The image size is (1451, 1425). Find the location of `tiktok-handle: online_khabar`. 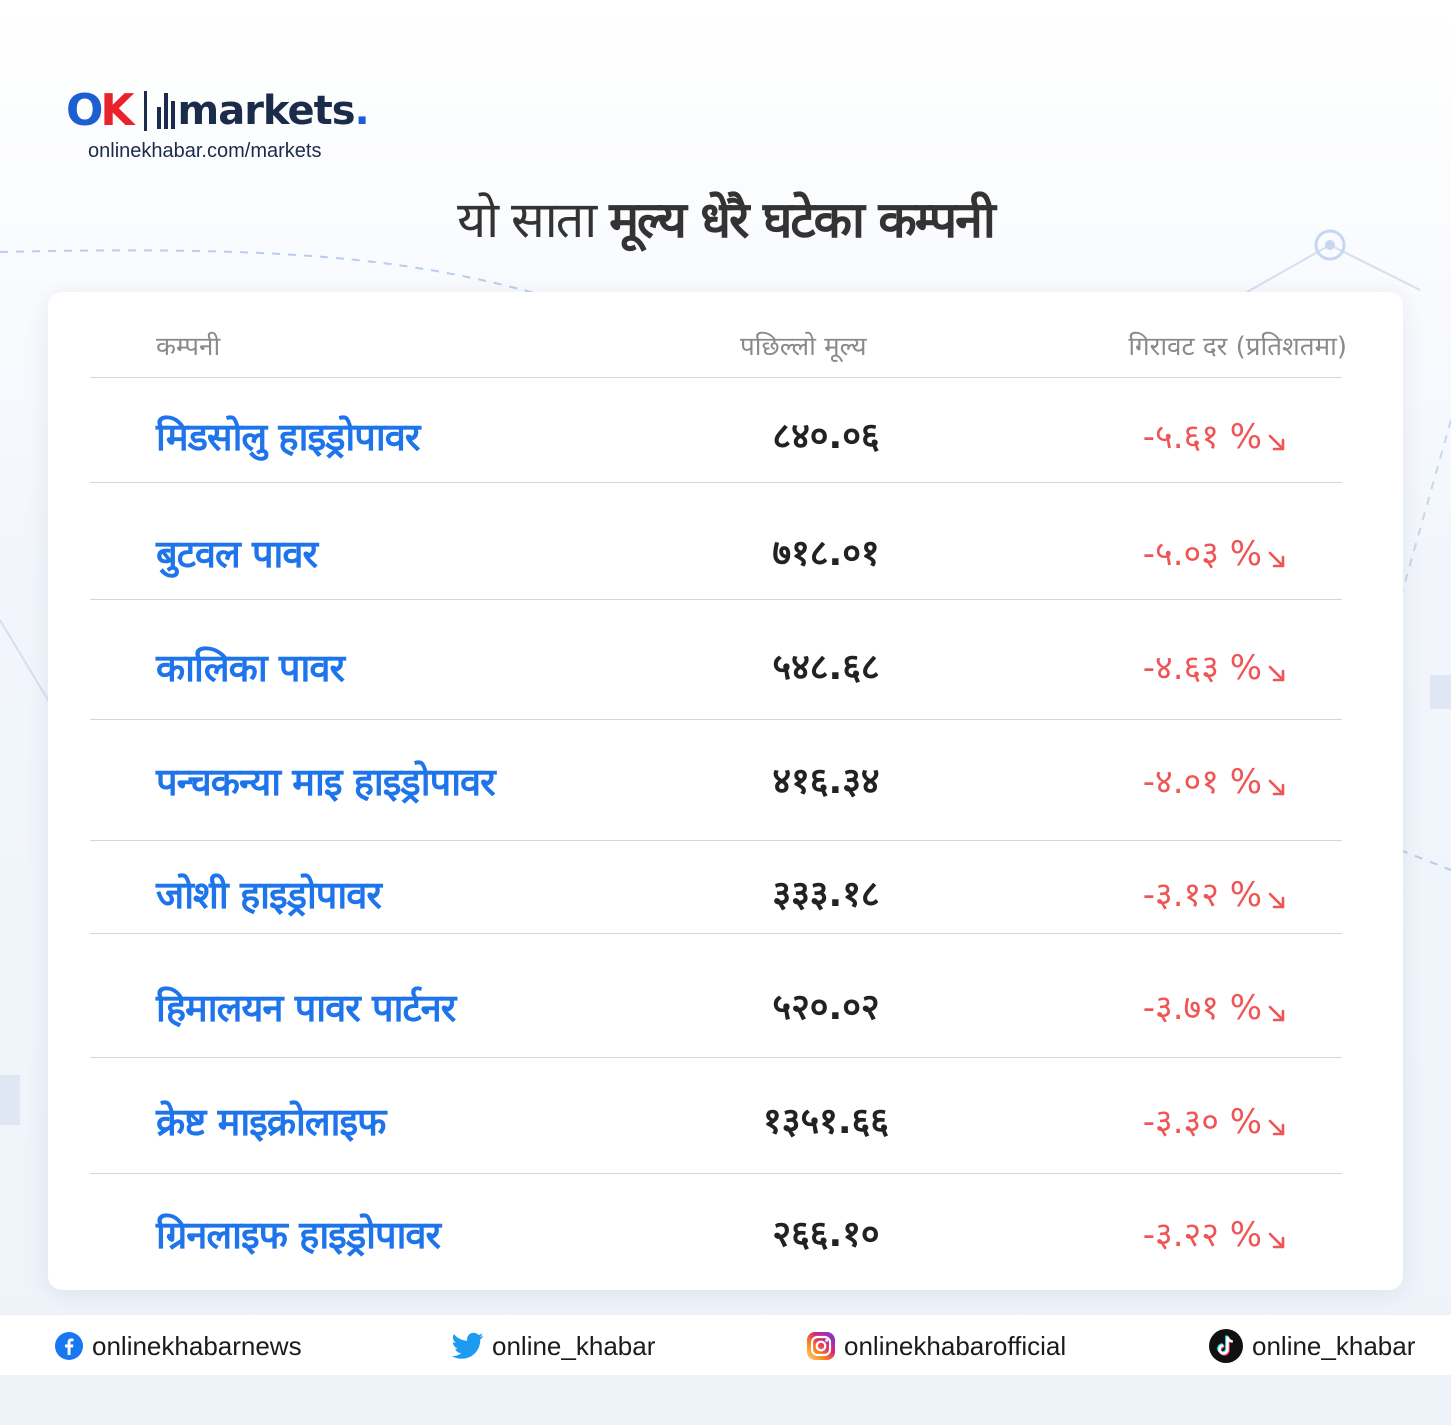

tiktok-handle: online_khabar is located at coordinates (1334, 1345).